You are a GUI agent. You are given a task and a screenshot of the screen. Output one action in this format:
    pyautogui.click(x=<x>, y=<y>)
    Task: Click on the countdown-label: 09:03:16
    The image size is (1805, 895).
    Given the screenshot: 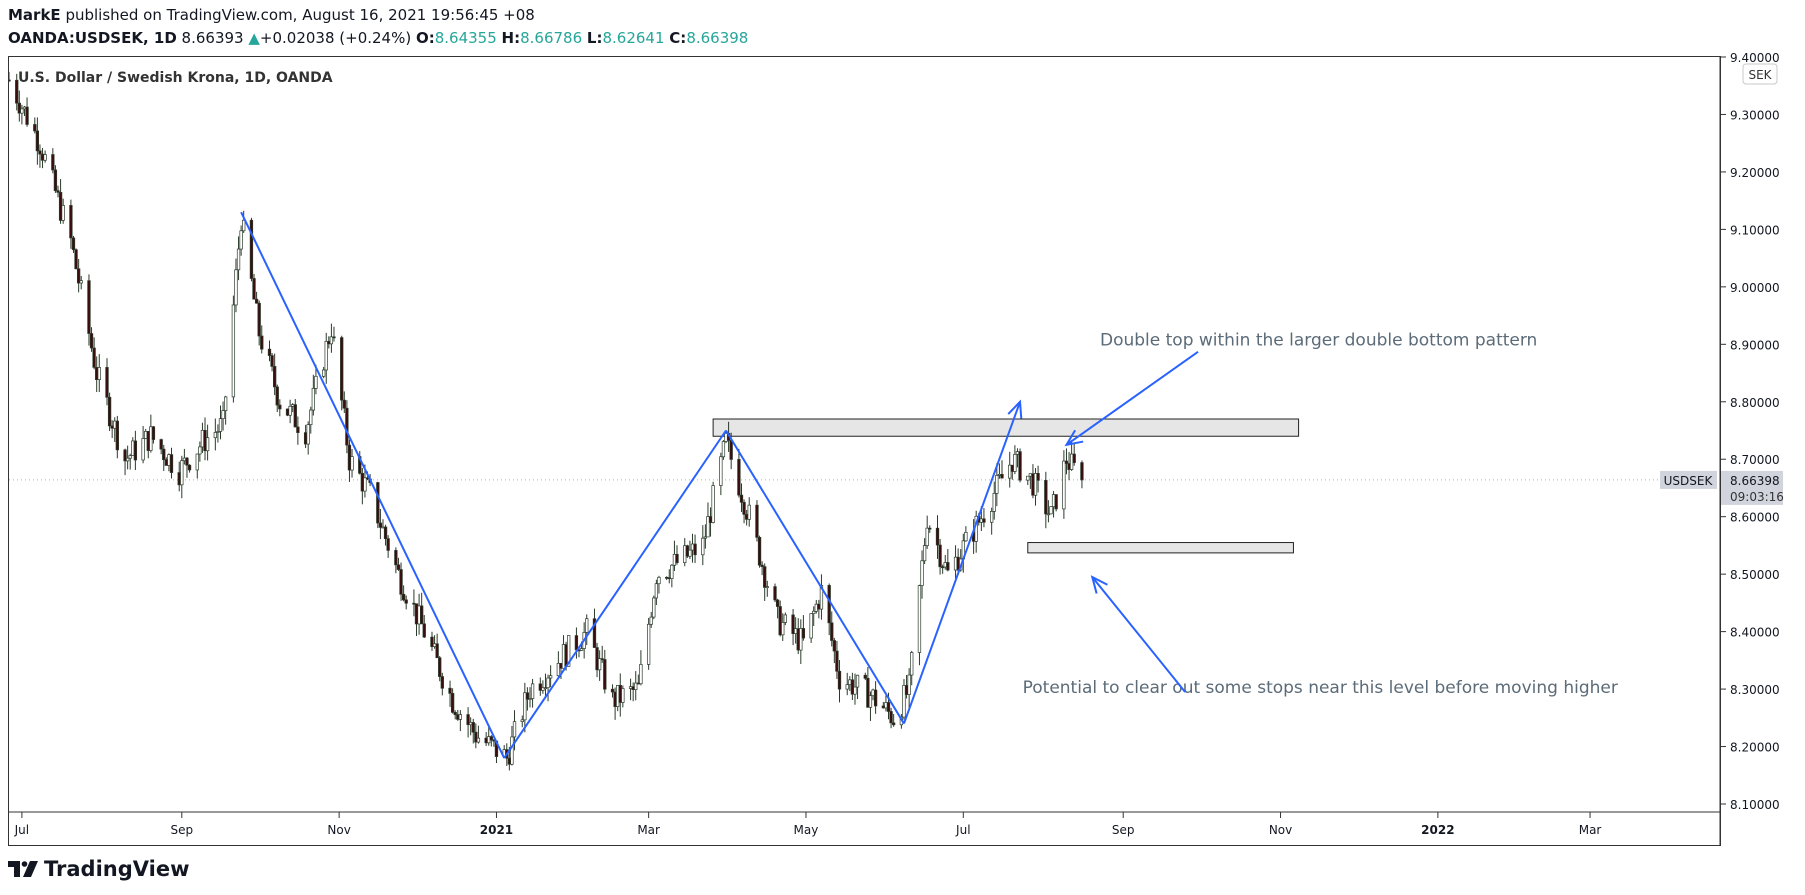 What is the action you would take?
    pyautogui.click(x=1757, y=497)
    